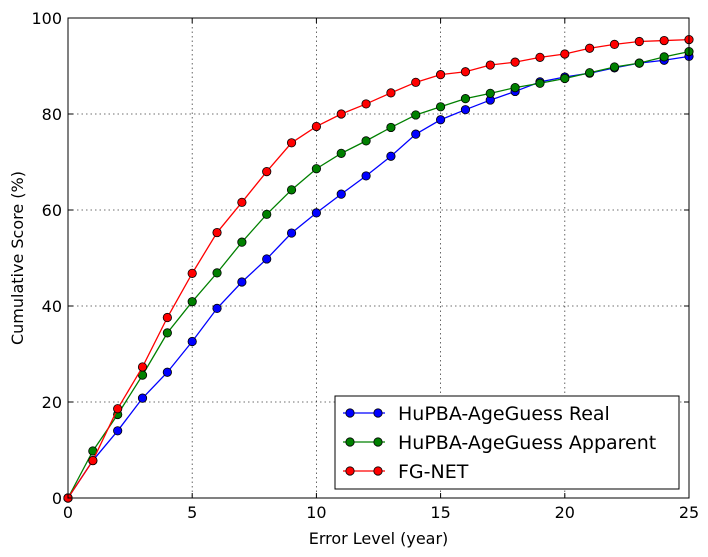 The image size is (708, 557). What do you see at coordinates (52, 210) in the screenshot?
I see `y-tick-label: 60` at bounding box center [52, 210].